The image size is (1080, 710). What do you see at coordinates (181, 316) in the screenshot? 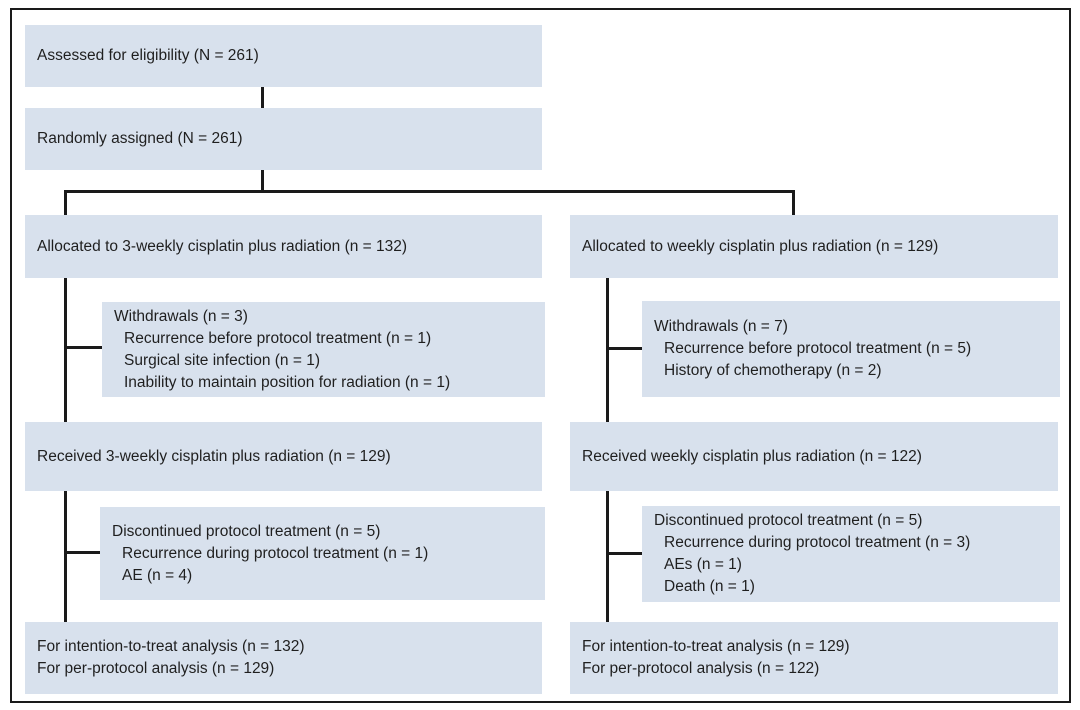
I see `box-title: Withdrawals (n = 3)` at bounding box center [181, 316].